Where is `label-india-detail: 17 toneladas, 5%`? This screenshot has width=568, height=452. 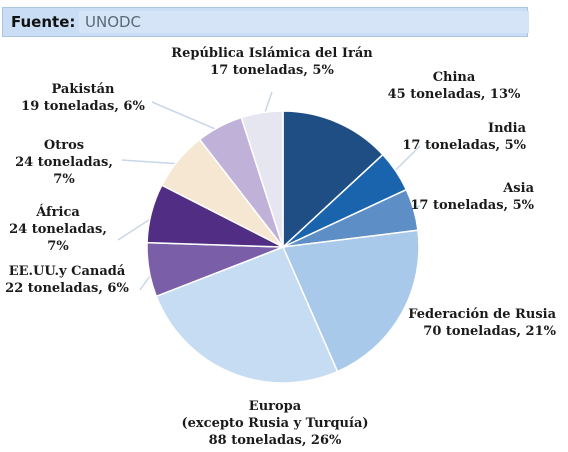
label-india-detail: 17 toneladas, 5% is located at coordinates (464, 145).